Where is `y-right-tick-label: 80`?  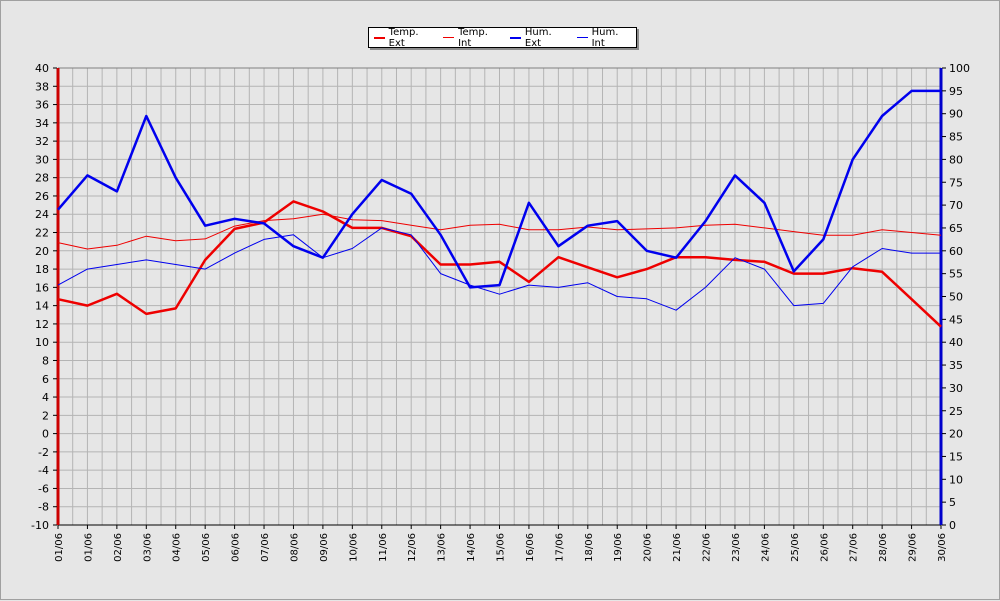
y-right-tick-label: 80 is located at coordinates (956, 159).